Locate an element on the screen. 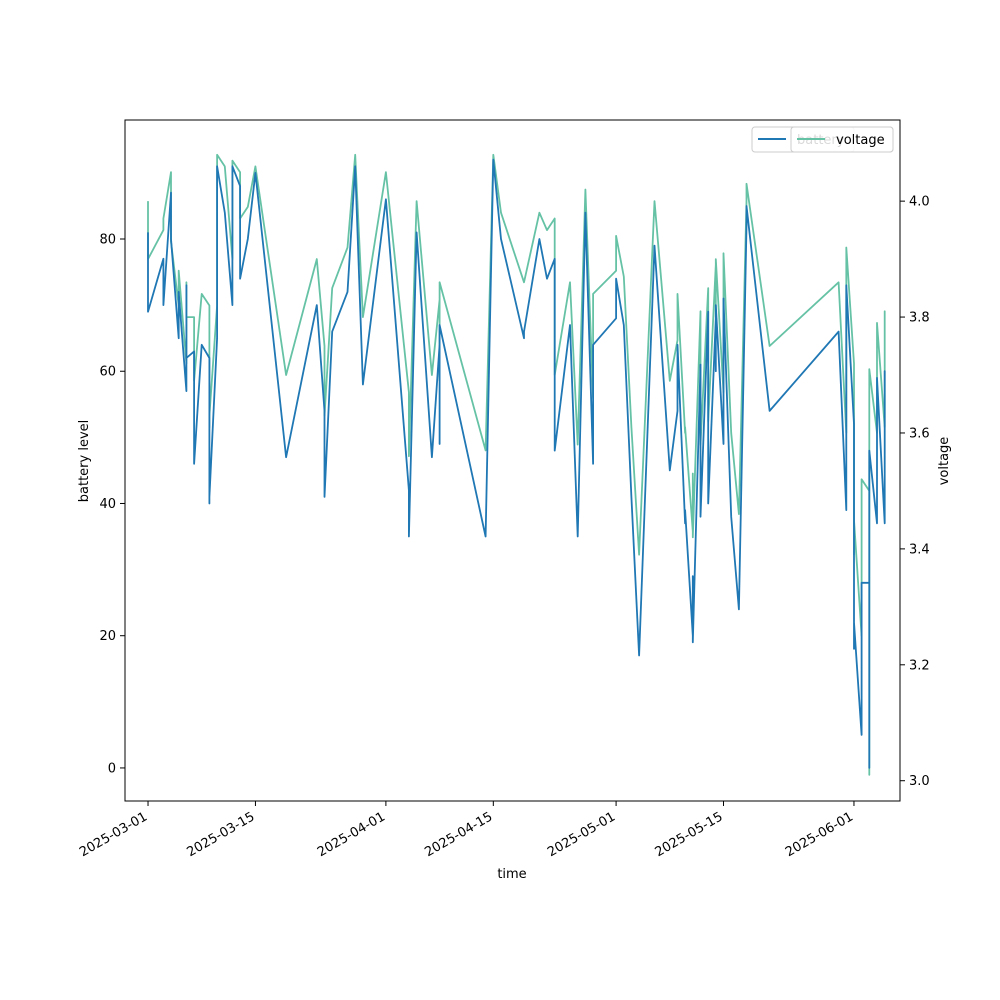 This screenshot has height=1000, width=1000. y-tick-label: 80 is located at coordinates (107, 240).